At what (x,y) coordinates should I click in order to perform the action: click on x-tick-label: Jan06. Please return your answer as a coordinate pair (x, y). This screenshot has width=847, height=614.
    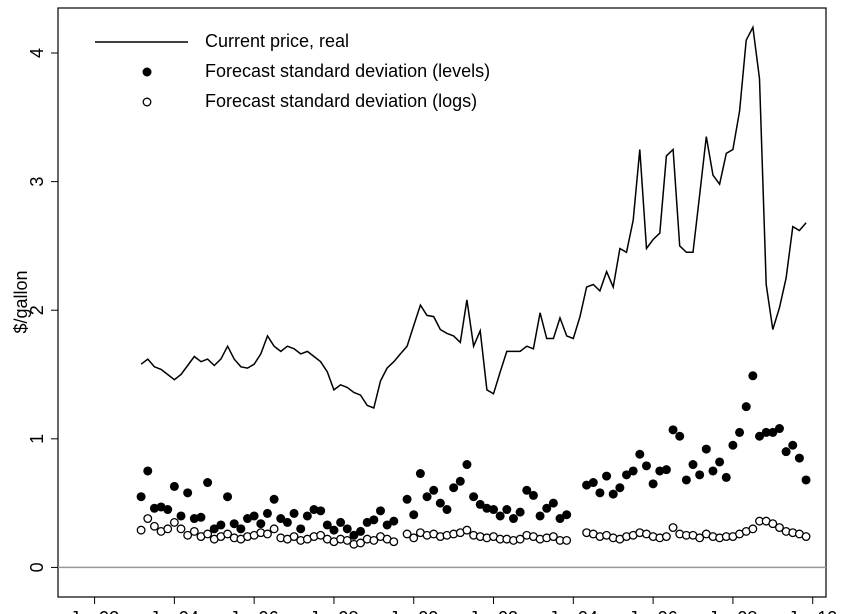
    Looking at the image, I should click on (653, 611).